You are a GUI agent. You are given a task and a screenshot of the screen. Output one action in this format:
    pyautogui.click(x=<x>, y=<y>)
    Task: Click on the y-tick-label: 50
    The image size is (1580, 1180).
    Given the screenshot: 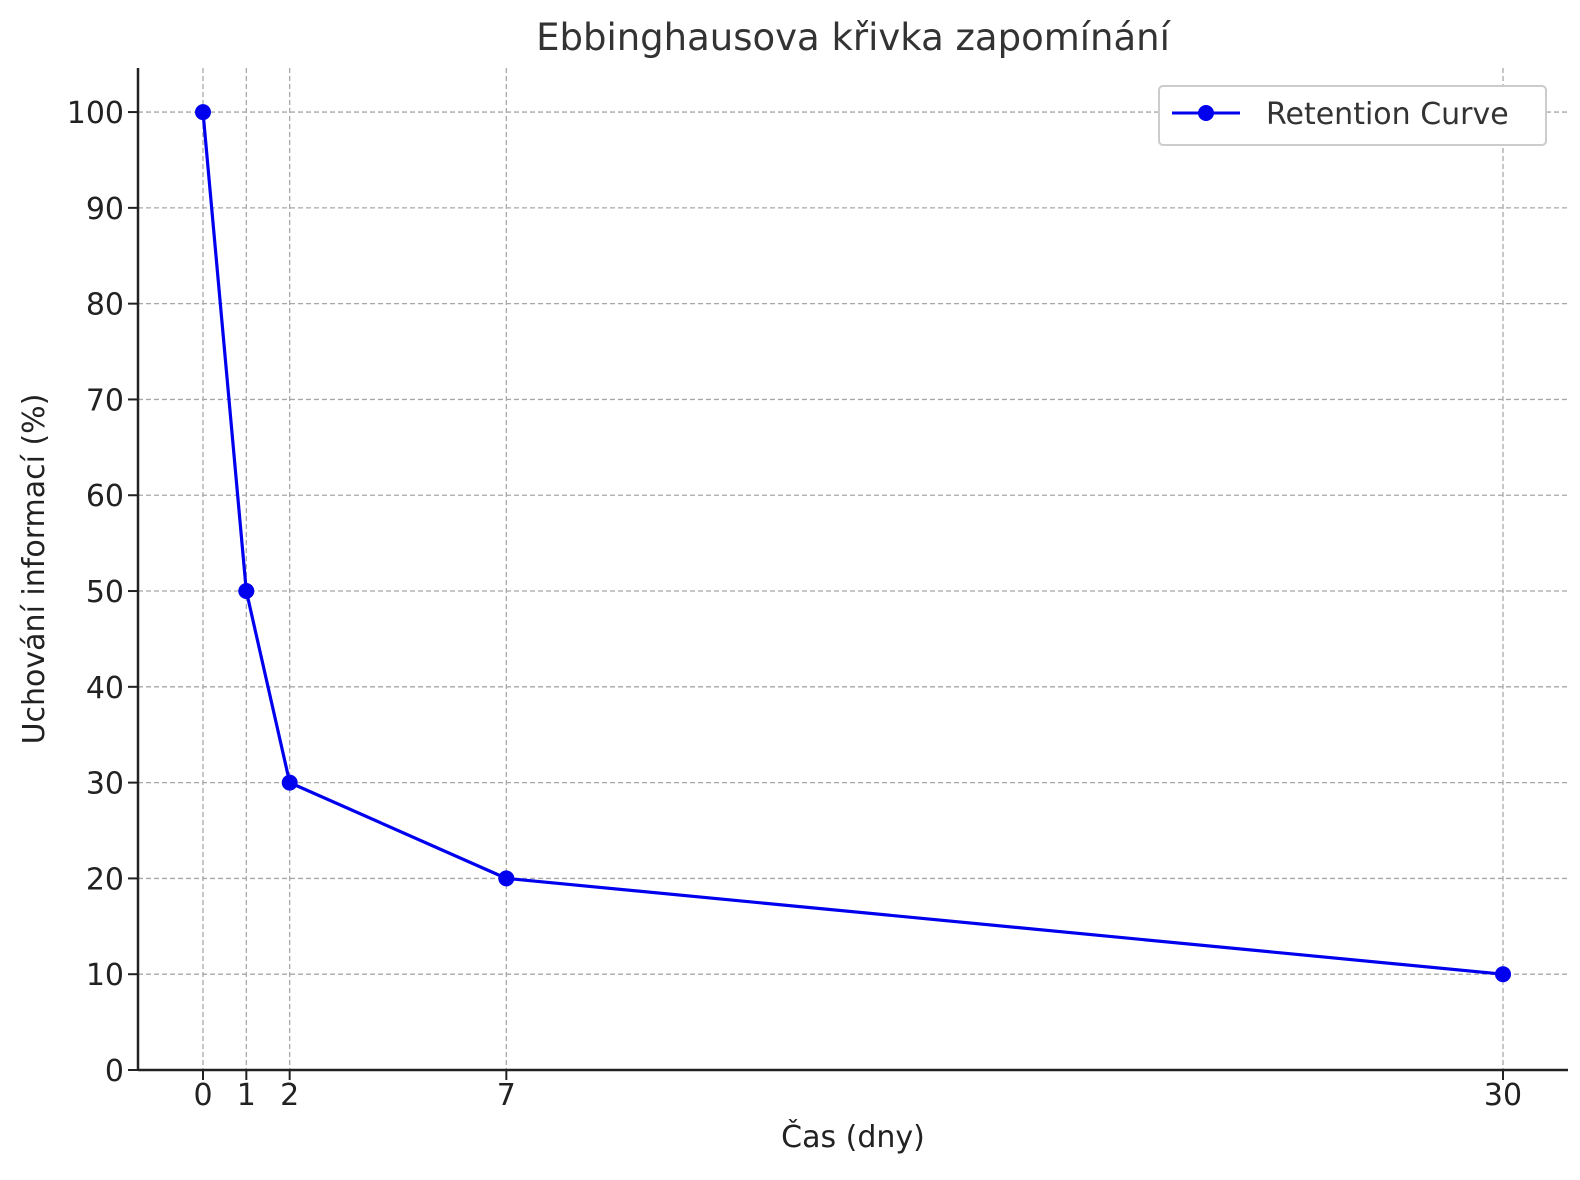 What is the action you would take?
    pyautogui.click(x=105, y=592)
    